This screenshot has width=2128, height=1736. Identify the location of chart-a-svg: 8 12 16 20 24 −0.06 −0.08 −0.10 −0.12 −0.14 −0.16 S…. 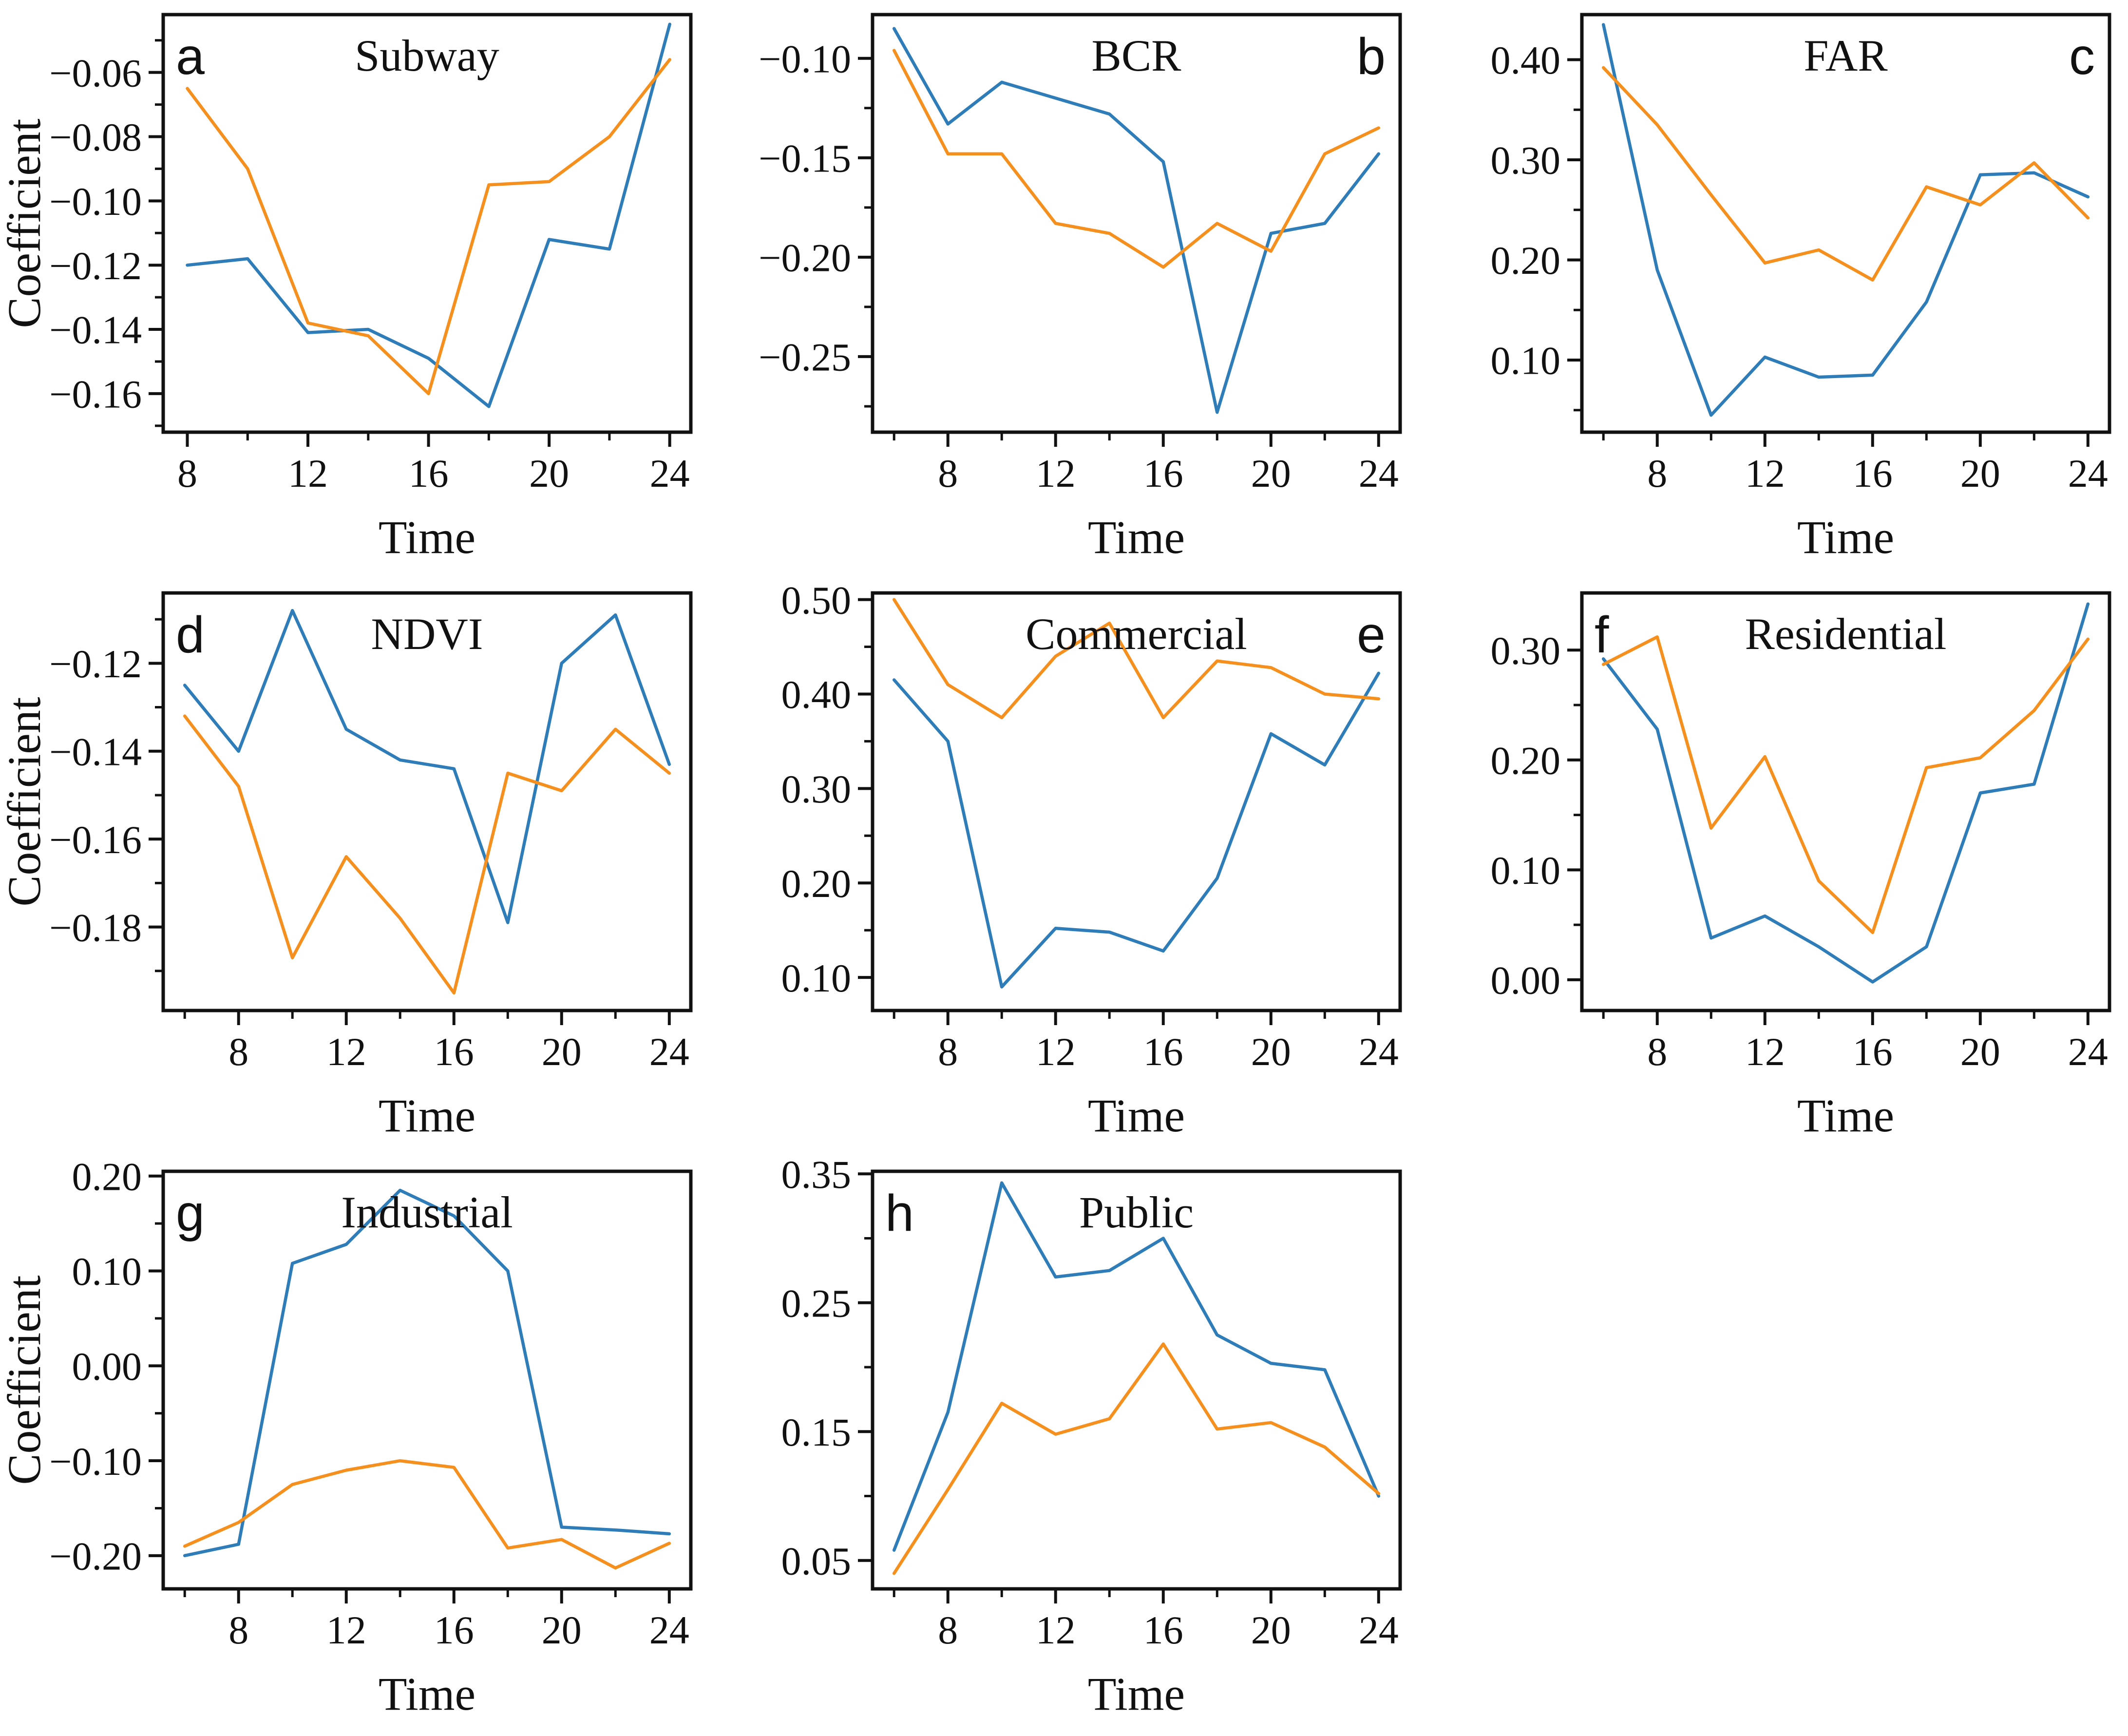
(347, 288).